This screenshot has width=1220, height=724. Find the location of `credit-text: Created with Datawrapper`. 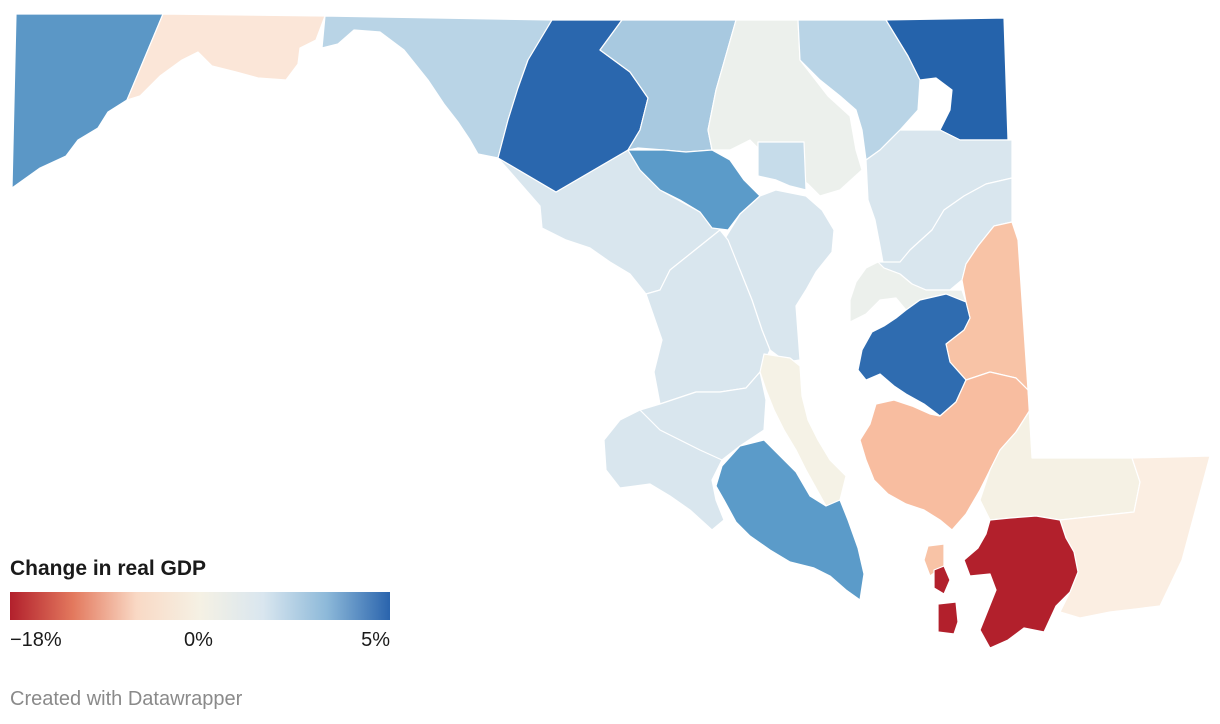

credit-text: Created with Datawrapper is located at coordinates (126, 699).